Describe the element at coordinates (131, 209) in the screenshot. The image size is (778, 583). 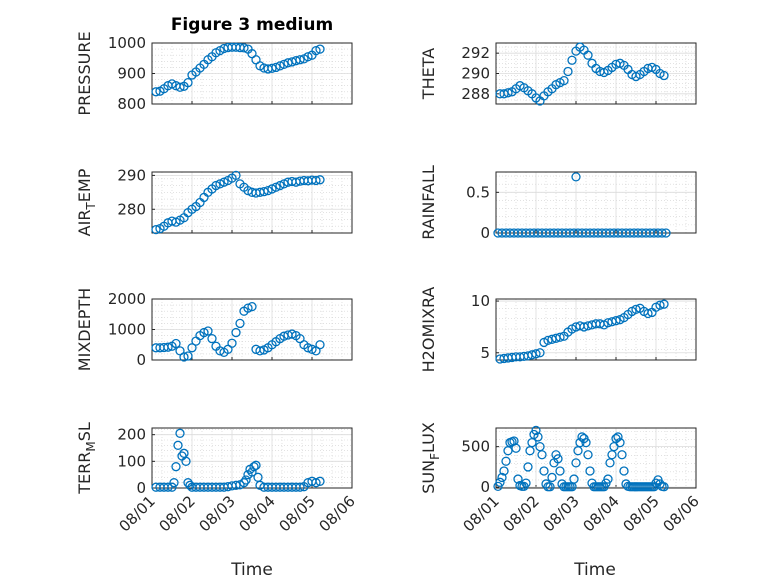
I see `y-tick-label: 280` at that location.